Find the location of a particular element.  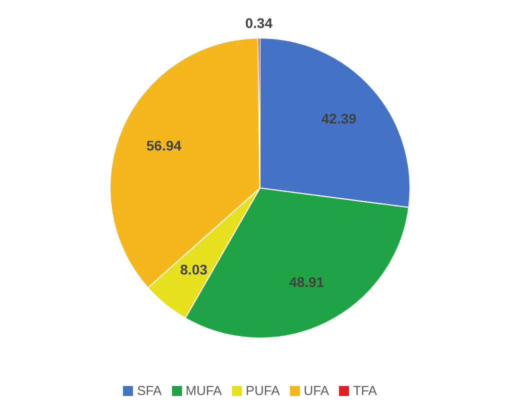

legend-label: SFA is located at coordinates (149, 390).